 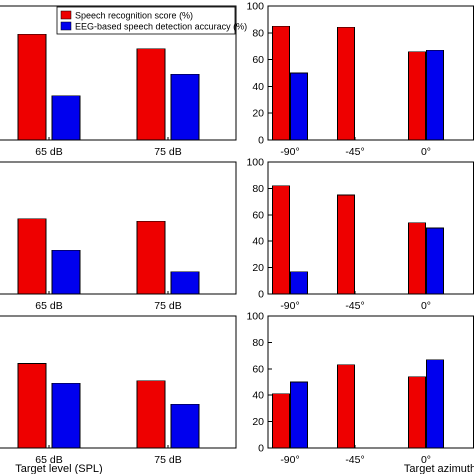 I want to click on legend-label-speech: Speech recognition score (%), so click(x=134, y=16).